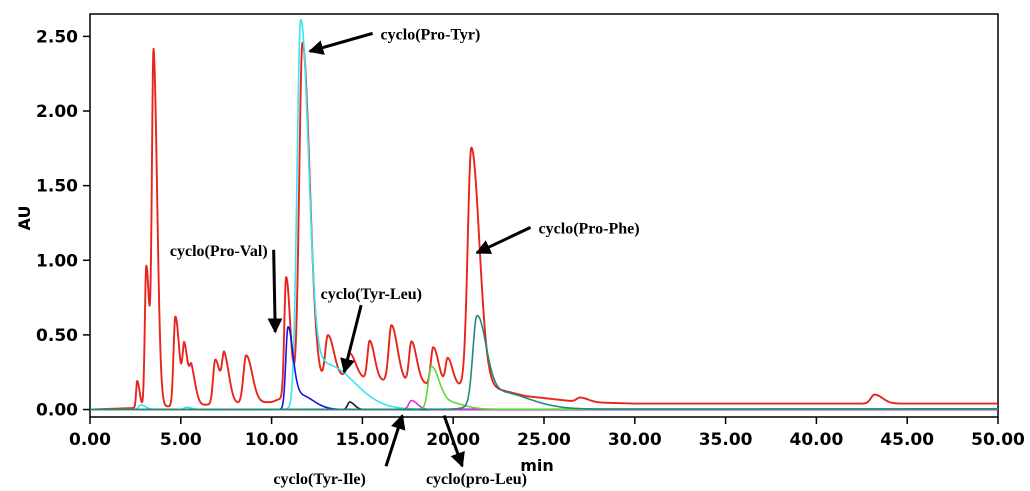  Describe the element at coordinates (57, 336) in the screenshot. I see `y-tick-label: 0.50` at that location.